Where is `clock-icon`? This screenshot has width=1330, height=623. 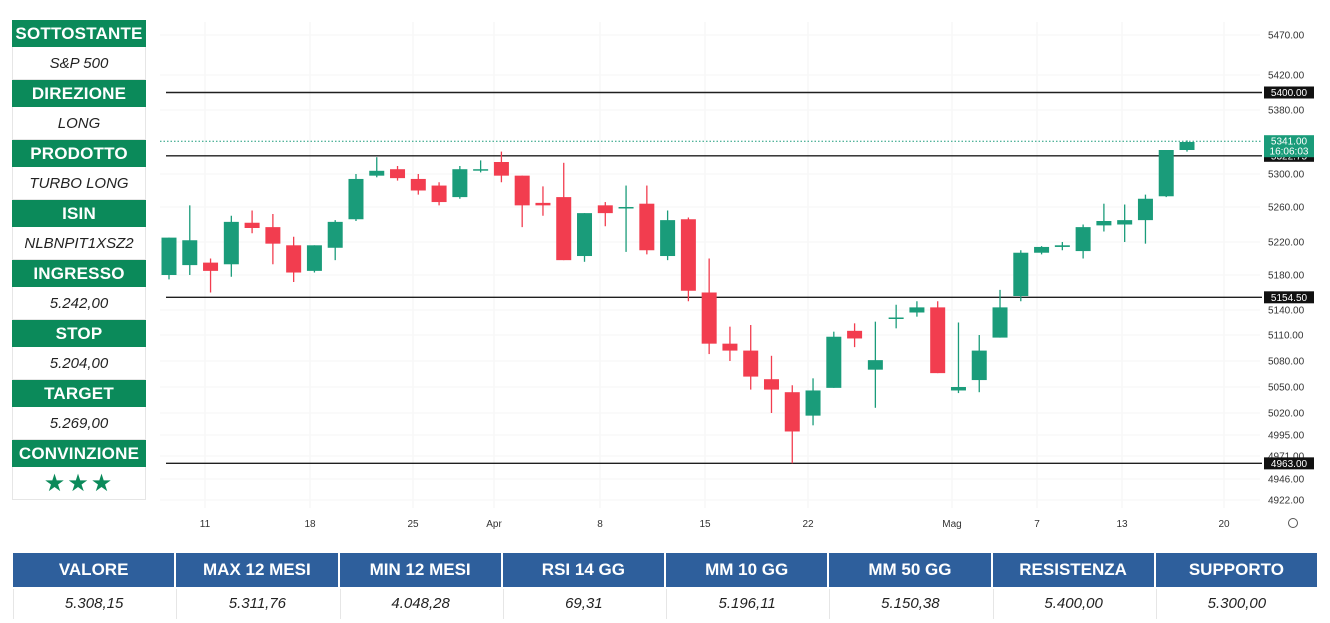
clock-icon is located at coordinates (1293, 523).